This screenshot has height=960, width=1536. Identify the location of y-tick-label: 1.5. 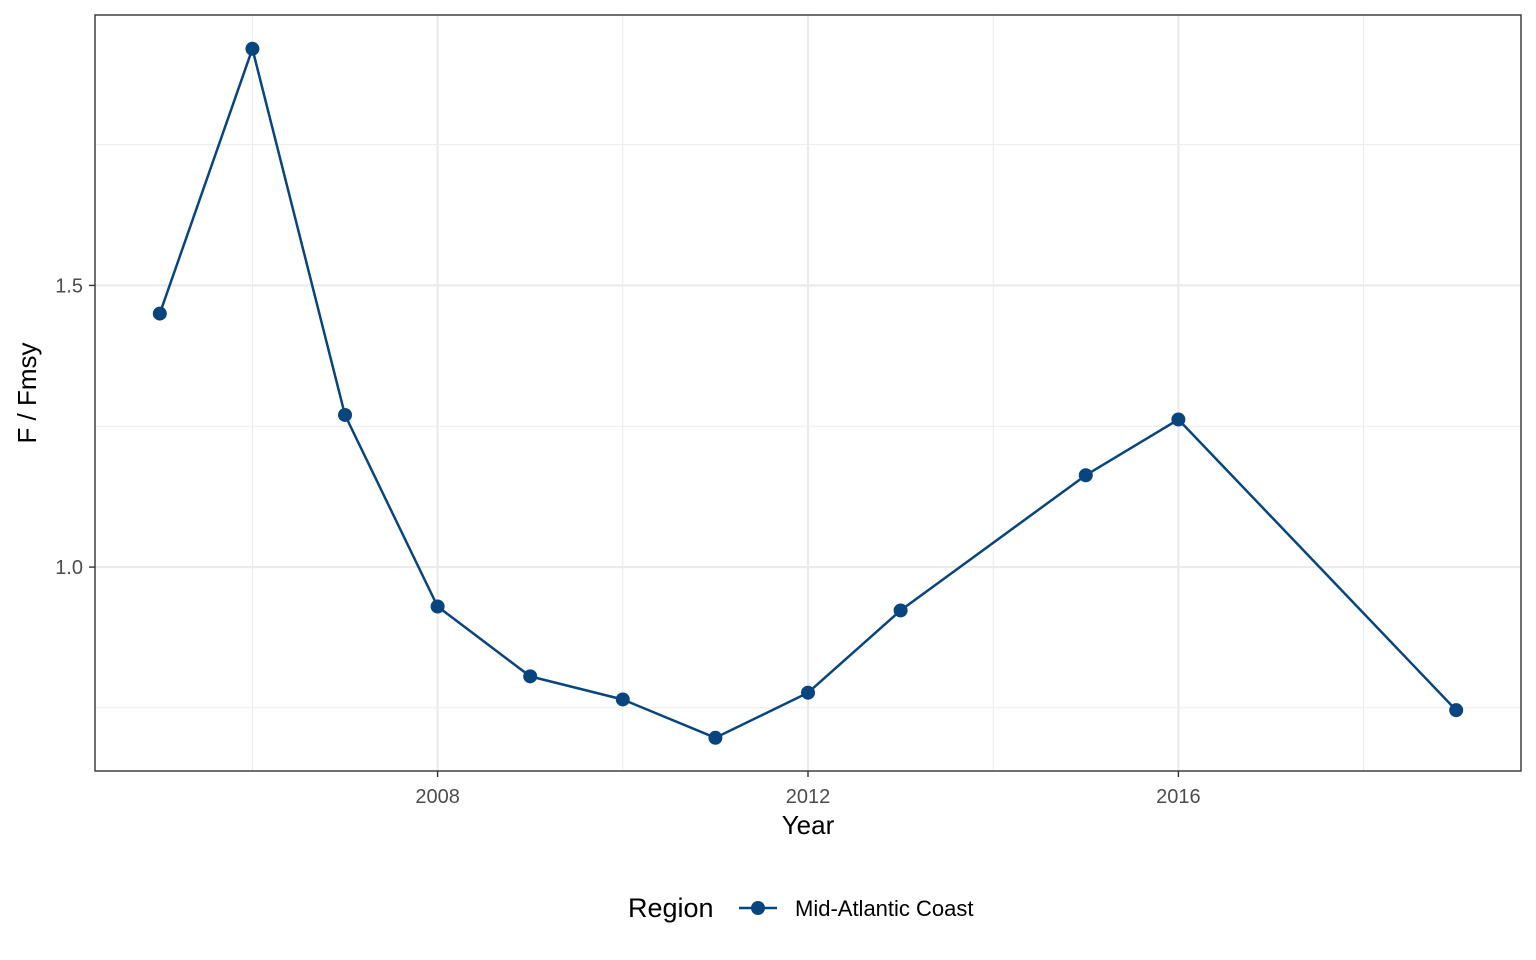
(69, 286).